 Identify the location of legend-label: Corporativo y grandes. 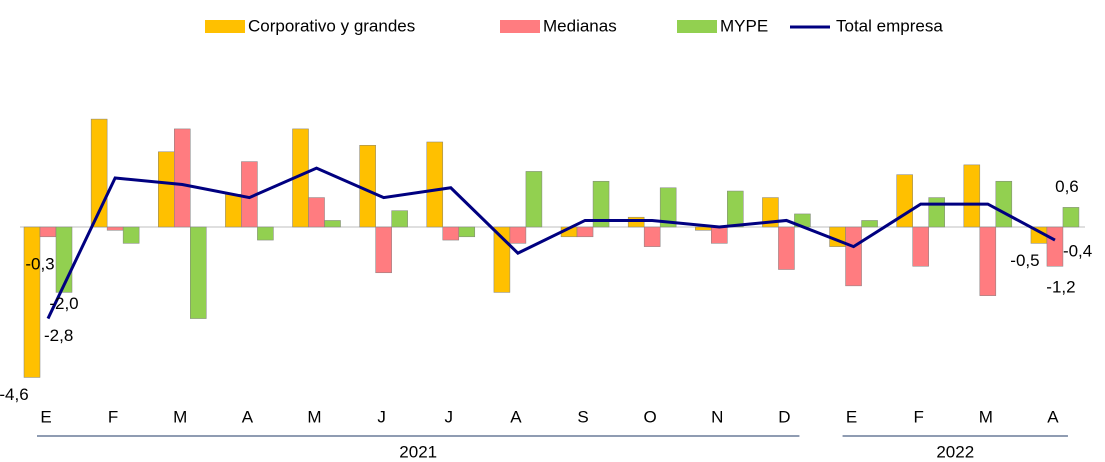
(331, 25).